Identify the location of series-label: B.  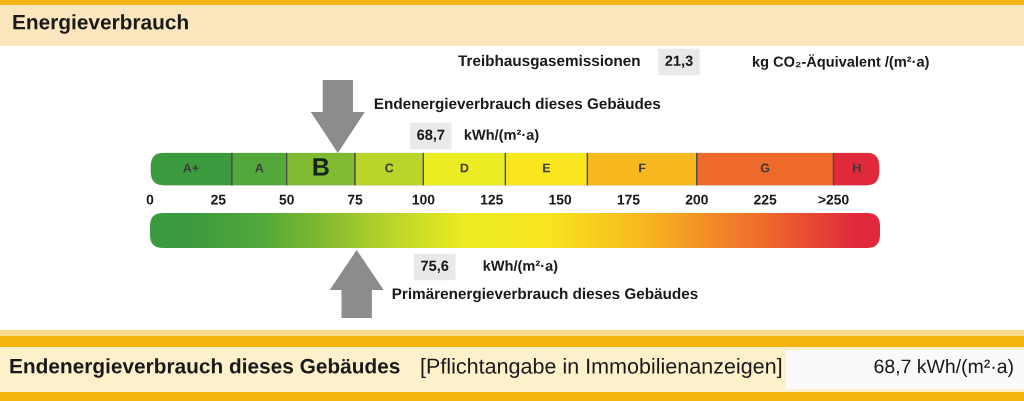
(321, 167).